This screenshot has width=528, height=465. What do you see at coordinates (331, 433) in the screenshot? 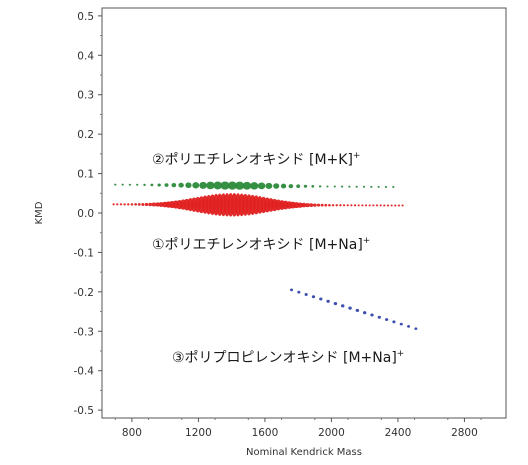
I see `x-tick-label: 2000` at bounding box center [331, 433].